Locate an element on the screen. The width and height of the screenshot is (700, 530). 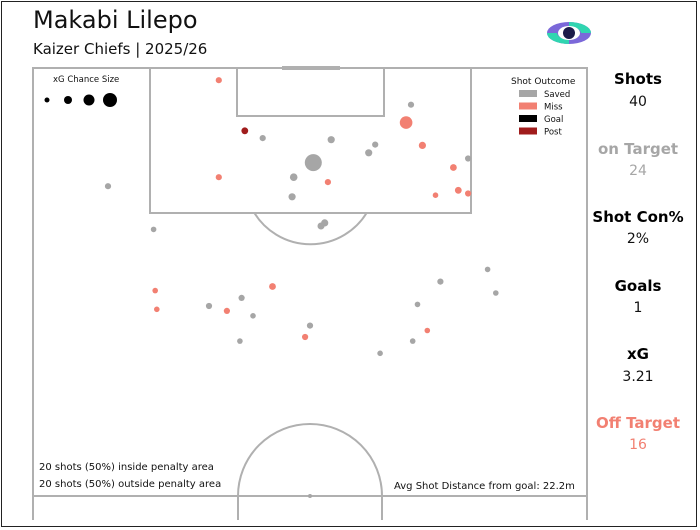
legend-label-miss: Miss is located at coordinates (553, 108).